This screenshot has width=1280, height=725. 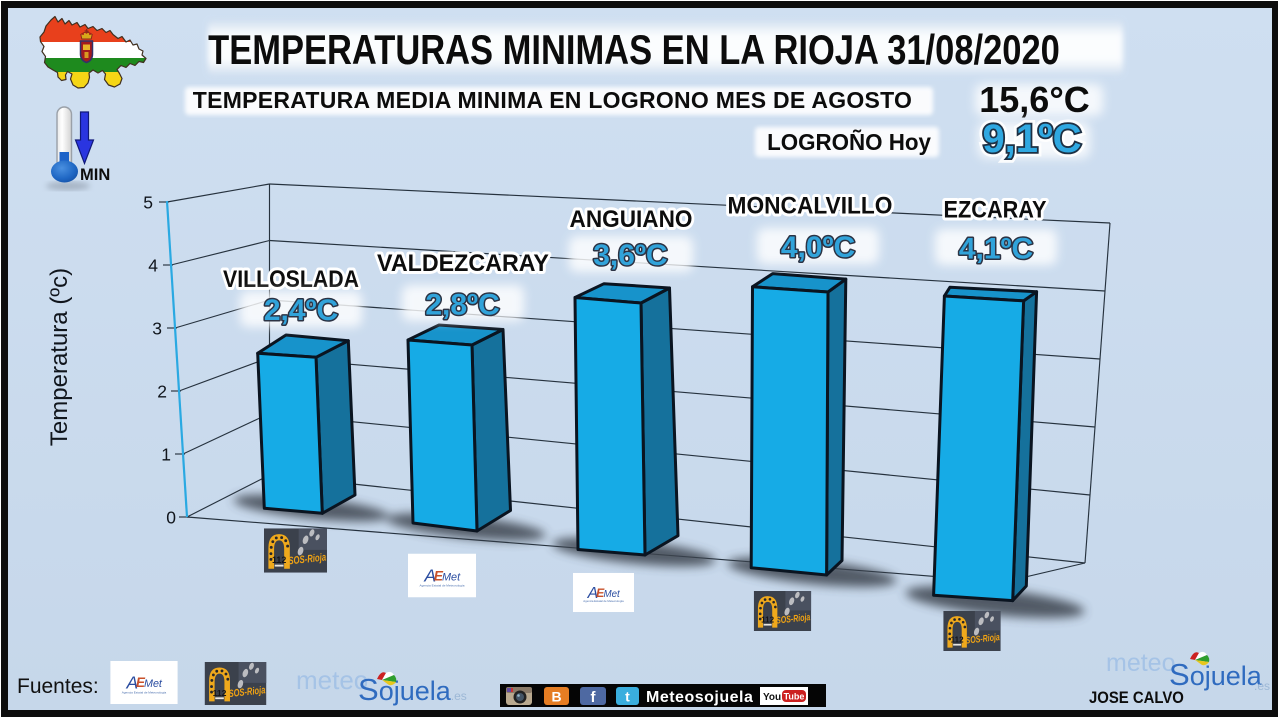 I want to click on svg-text: 5, so click(x=148, y=203).